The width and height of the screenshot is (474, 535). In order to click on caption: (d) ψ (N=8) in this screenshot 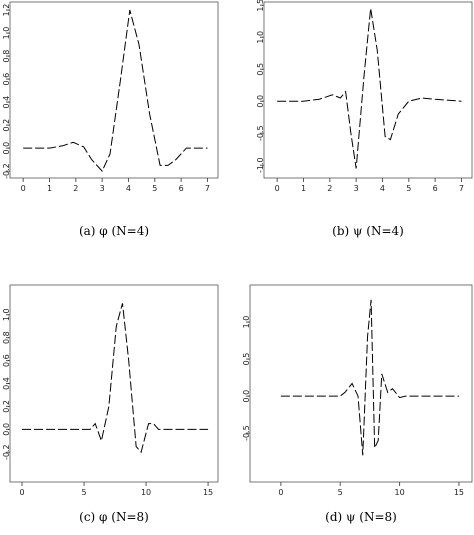, I will do `click(361, 517)`.